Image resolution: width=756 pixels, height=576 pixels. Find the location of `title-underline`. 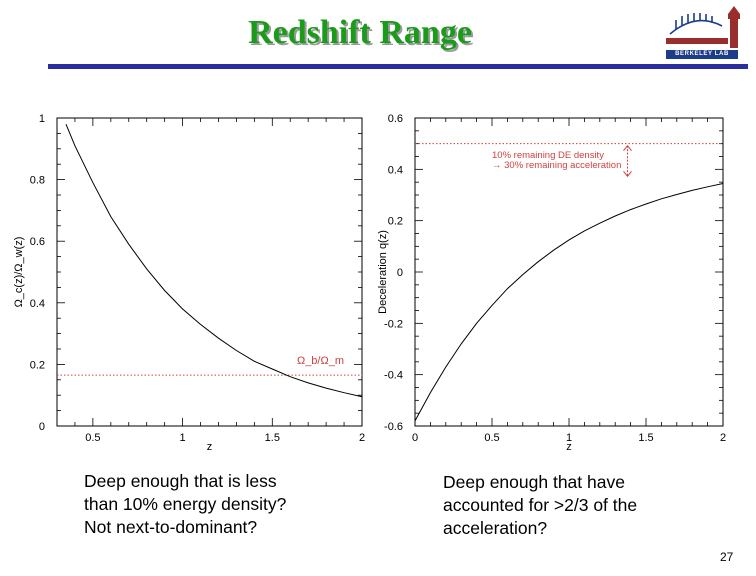

title-underline is located at coordinates (398, 66).